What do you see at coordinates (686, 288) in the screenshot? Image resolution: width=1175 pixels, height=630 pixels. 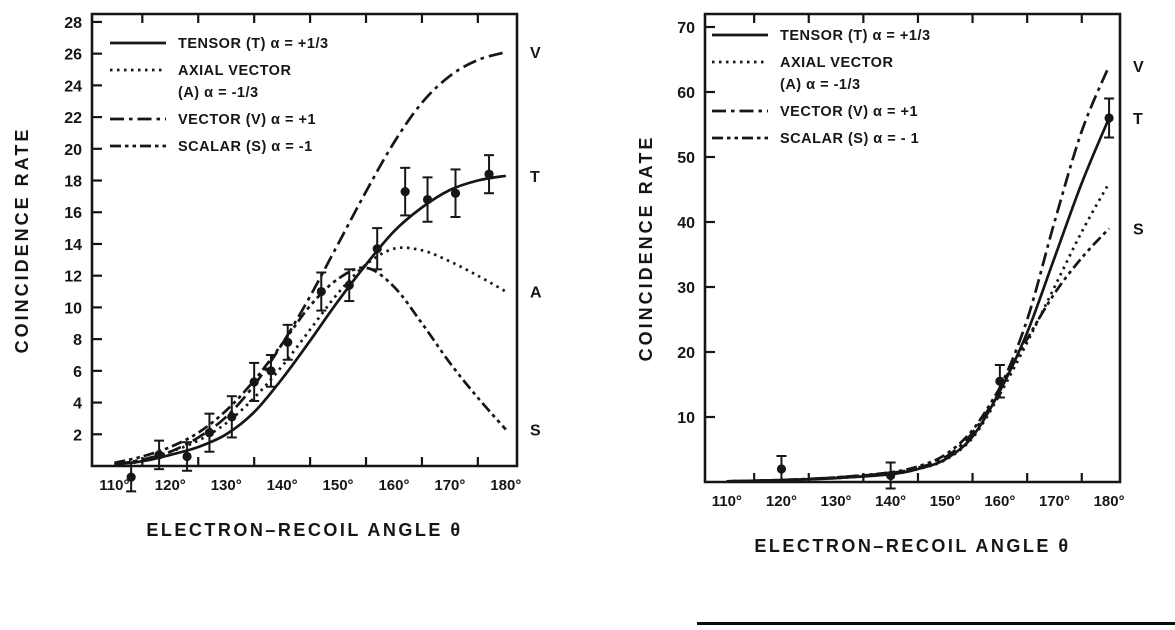 I see `y-tick-label: 30` at bounding box center [686, 288].